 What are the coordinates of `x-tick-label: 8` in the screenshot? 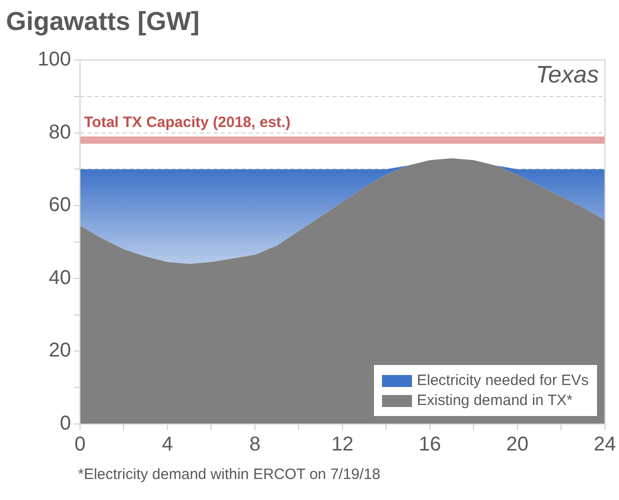 It's located at (255, 445).